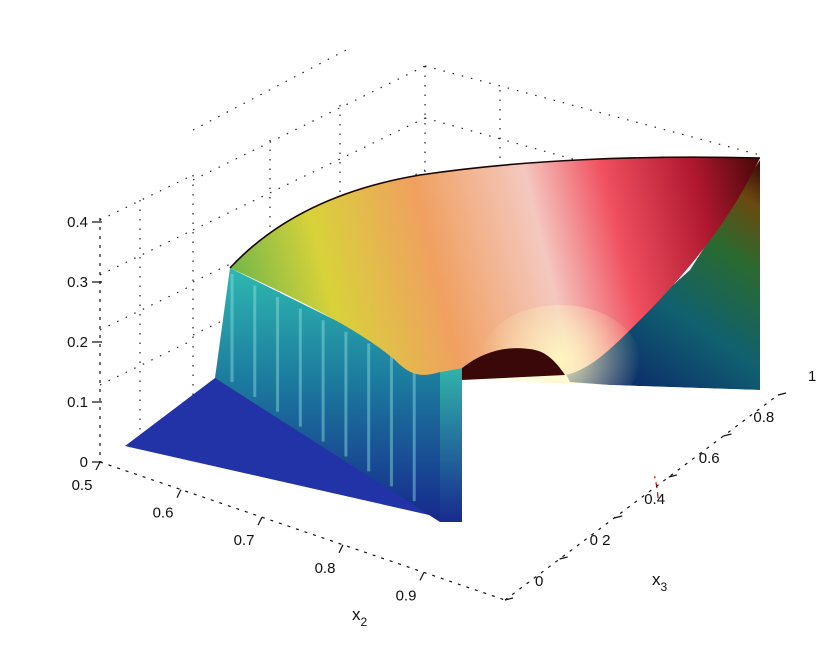 The height and width of the screenshot is (647, 830). Describe the element at coordinates (709, 458) in the screenshot. I see `x3-tick-label: 0.6` at that location.